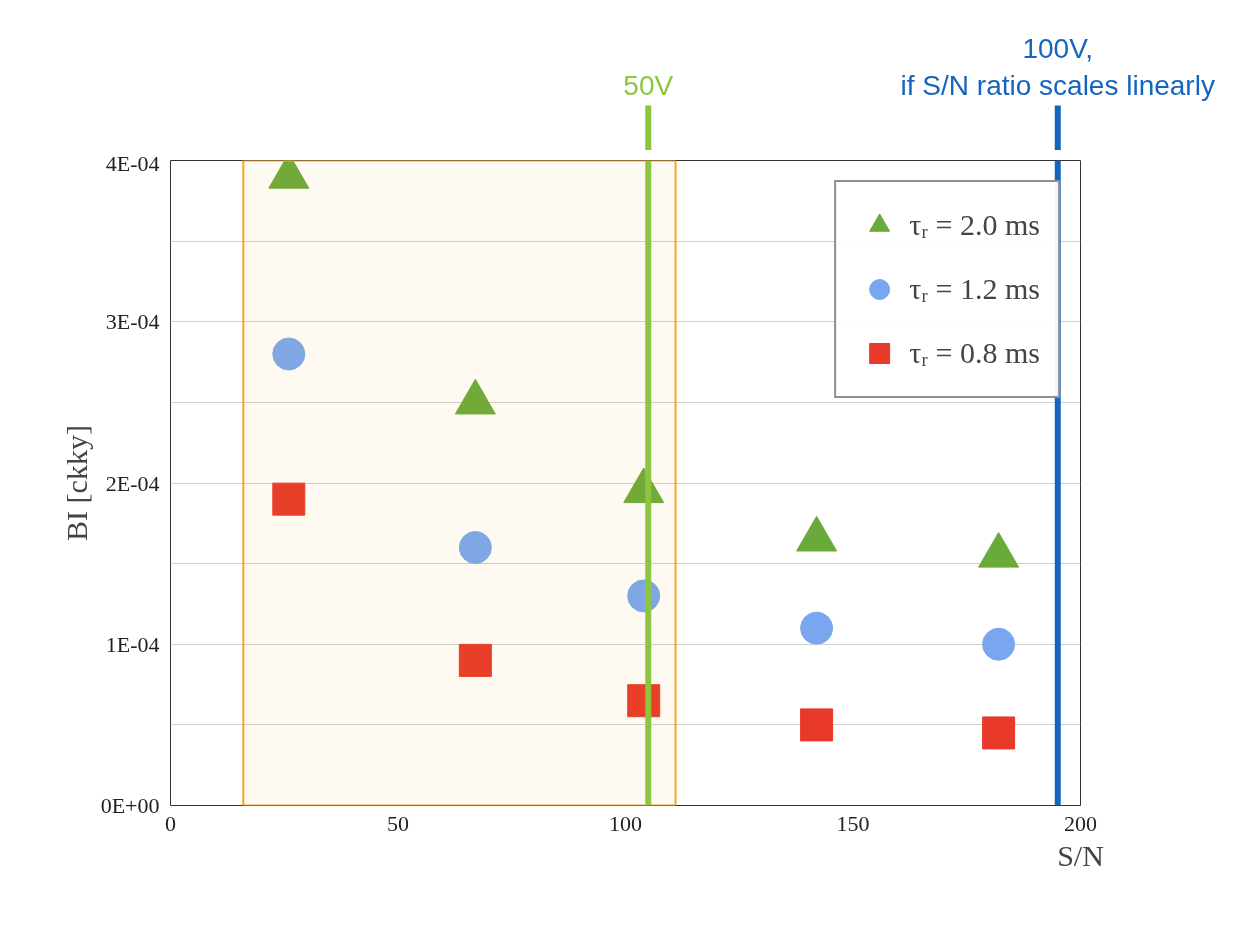 This screenshot has width=1256, height=926. Describe the element at coordinates (974, 289) in the screenshot. I see `legend-label: τᵣ = 1.2 ms` at that location.